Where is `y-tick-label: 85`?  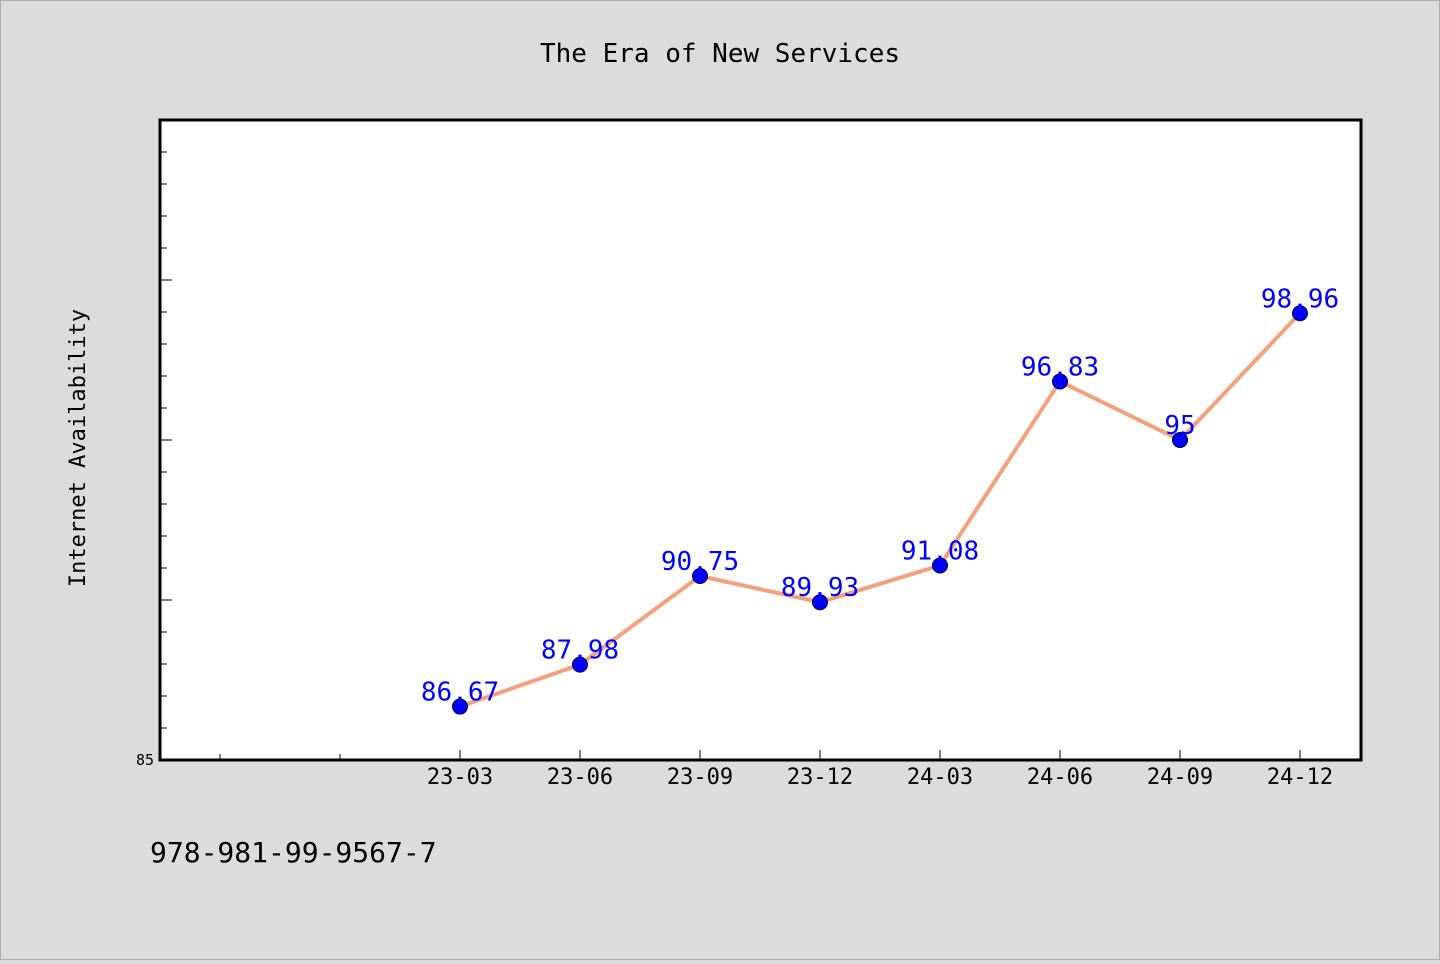
y-tick-label: 85 is located at coordinates (145, 760).